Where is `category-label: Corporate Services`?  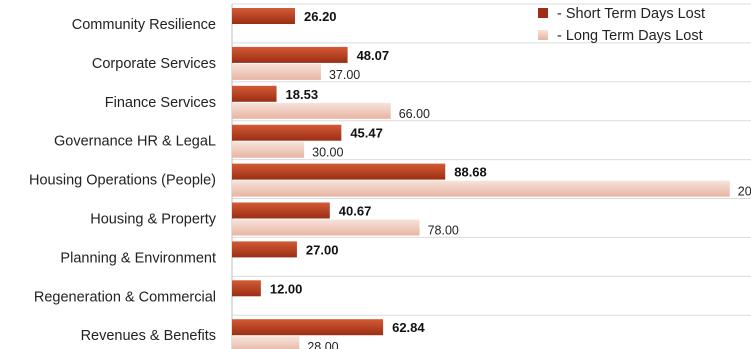 category-label: Corporate Services is located at coordinates (154, 64).